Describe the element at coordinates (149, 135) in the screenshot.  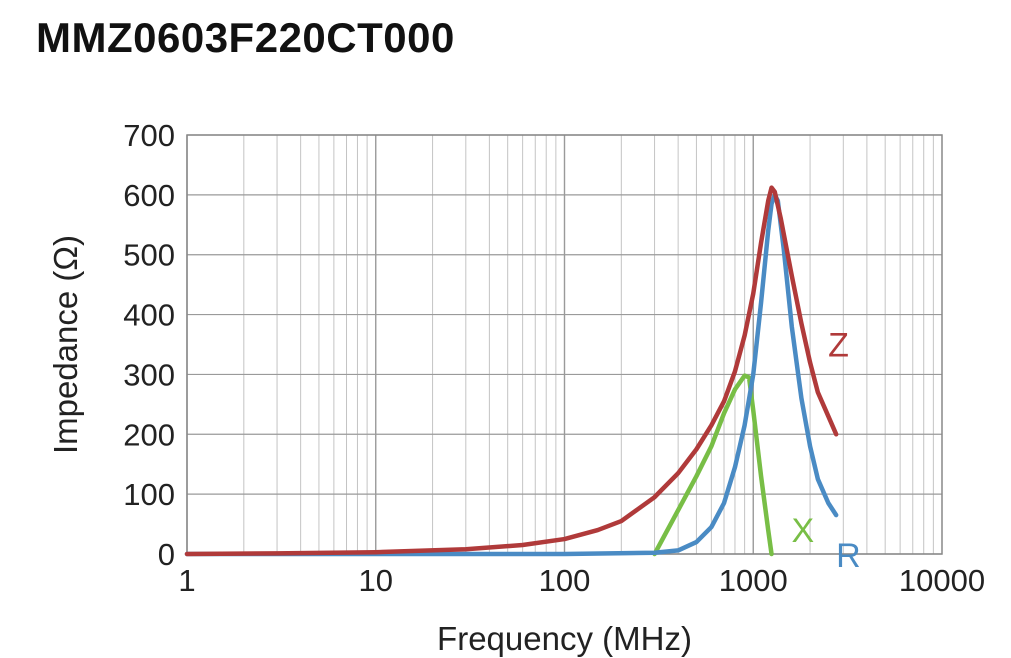
I see `y-tick-label: 700` at that location.